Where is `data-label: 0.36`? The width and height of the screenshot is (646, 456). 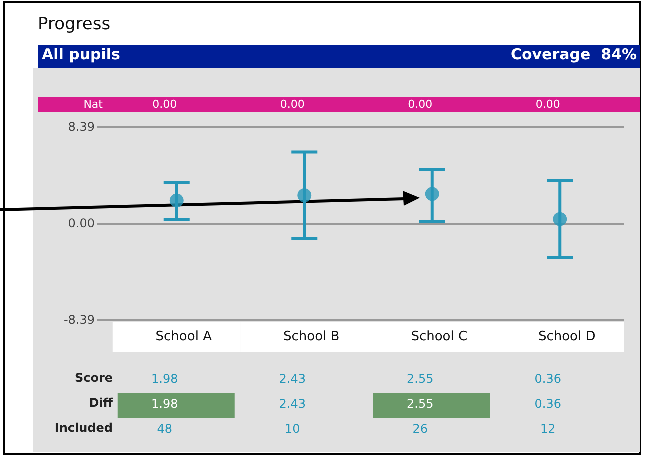 data-label: 0.36 is located at coordinates (548, 379).